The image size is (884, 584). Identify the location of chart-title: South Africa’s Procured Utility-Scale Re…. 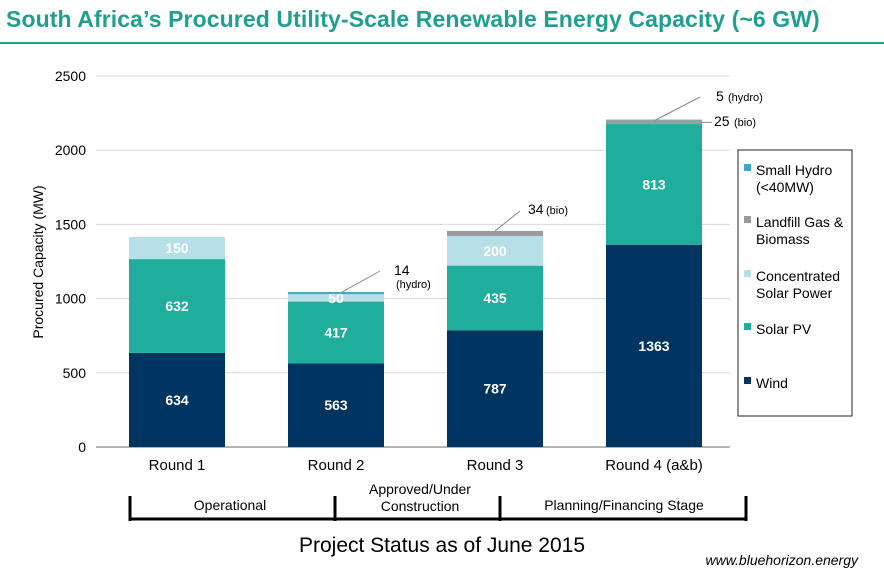
(413, 19).